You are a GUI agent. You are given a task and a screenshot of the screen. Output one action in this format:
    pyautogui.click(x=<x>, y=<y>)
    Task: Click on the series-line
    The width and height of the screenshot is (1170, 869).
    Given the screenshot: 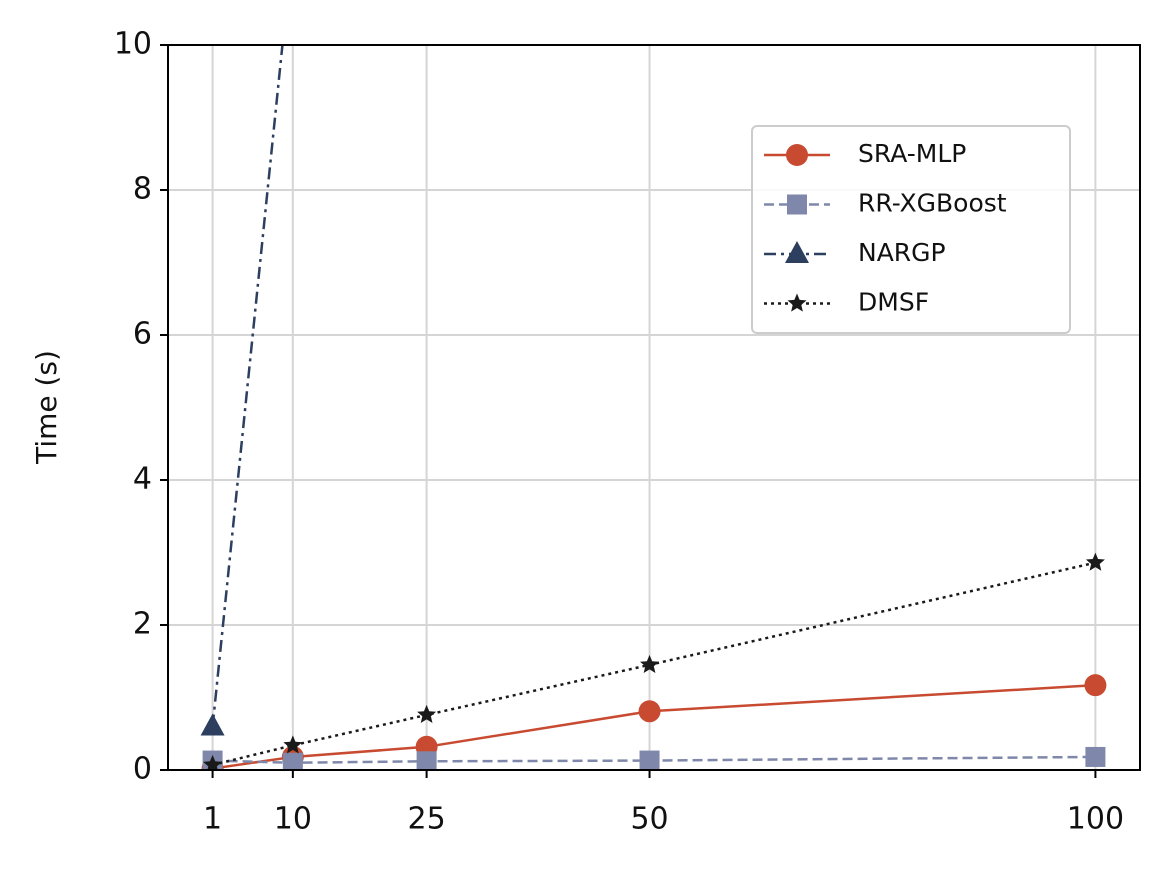 What is the action you would take?
    pyautogui.click(x=247, y=386)
    